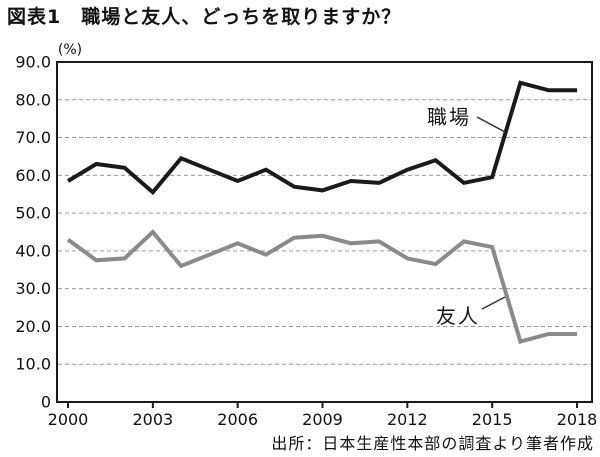 This screenshot has height=457, width=600. What do you see at coordinates (432, 443) in the screenshot?
I see `source-note: 出所：日本生産性本部の調査より筆者作成` at bounding box center [432, 443].